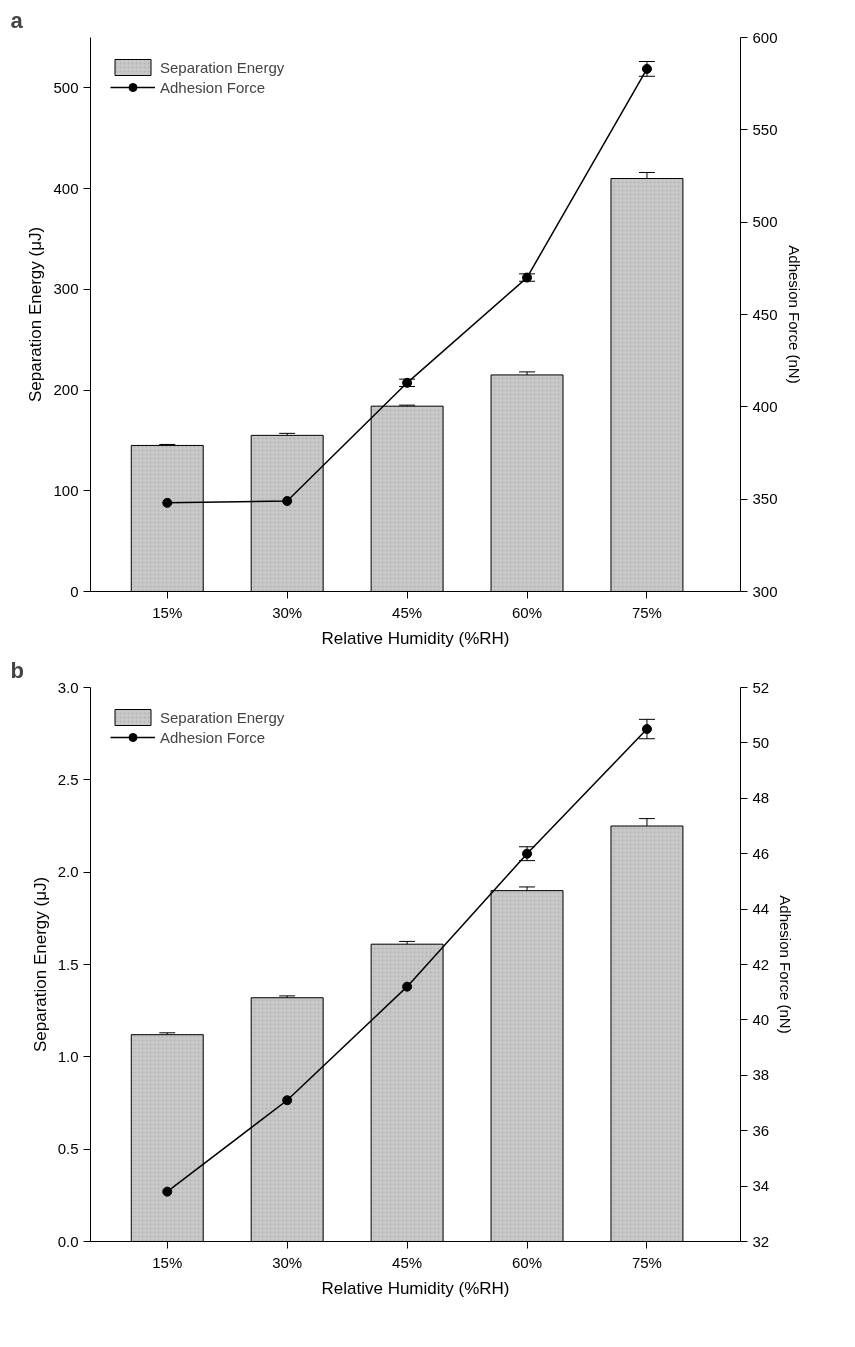 This screenshot has height=1347, width=855. What do you see at coordinates (761, 1019) in the screenshot?
I see `y2-tick-label: 40` at bounding box center [761, 1019].